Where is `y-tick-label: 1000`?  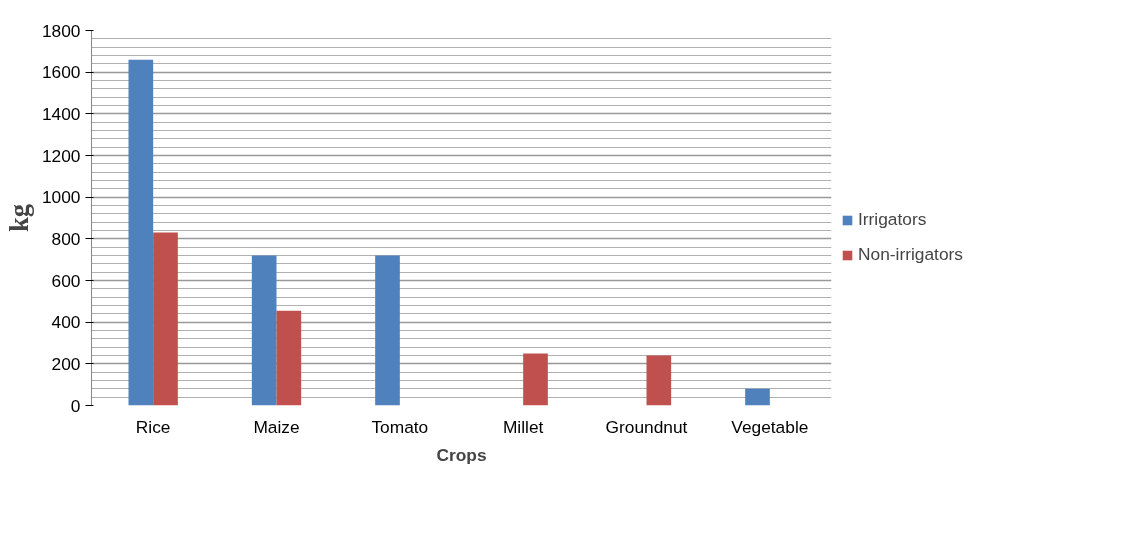
y-tick-label: 1000 is located at coordinates (61, 197).